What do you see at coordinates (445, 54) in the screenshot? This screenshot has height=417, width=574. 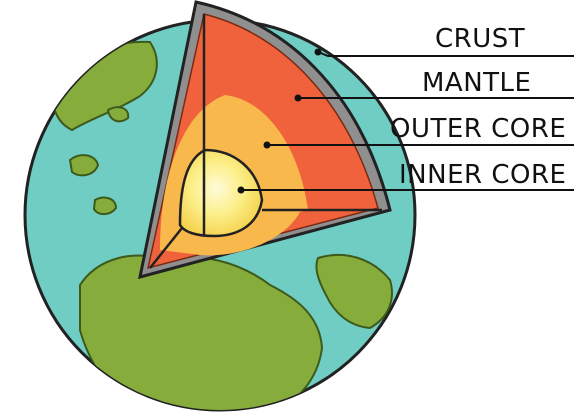 I see `crust-leader-line` at bounding box center [445, 54].